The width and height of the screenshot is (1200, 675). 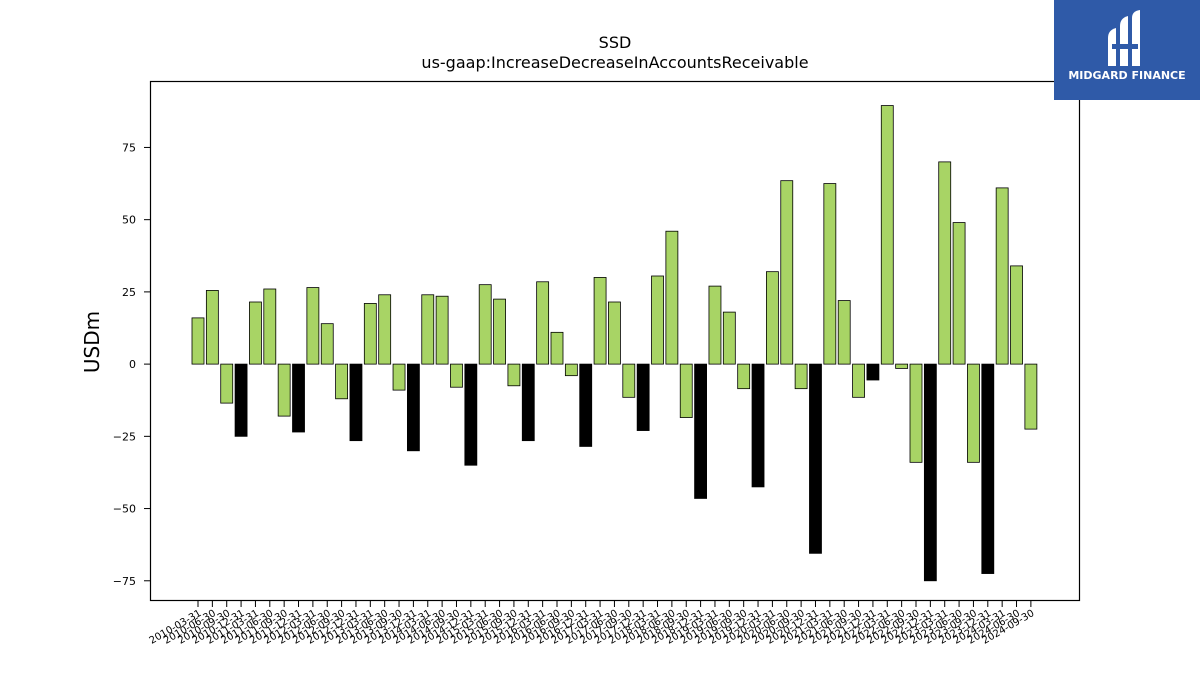 What do you see at coordinates (129, 147) in the screenshot?
I see `y-tick-label: 75` at bounding box center [129, 147].